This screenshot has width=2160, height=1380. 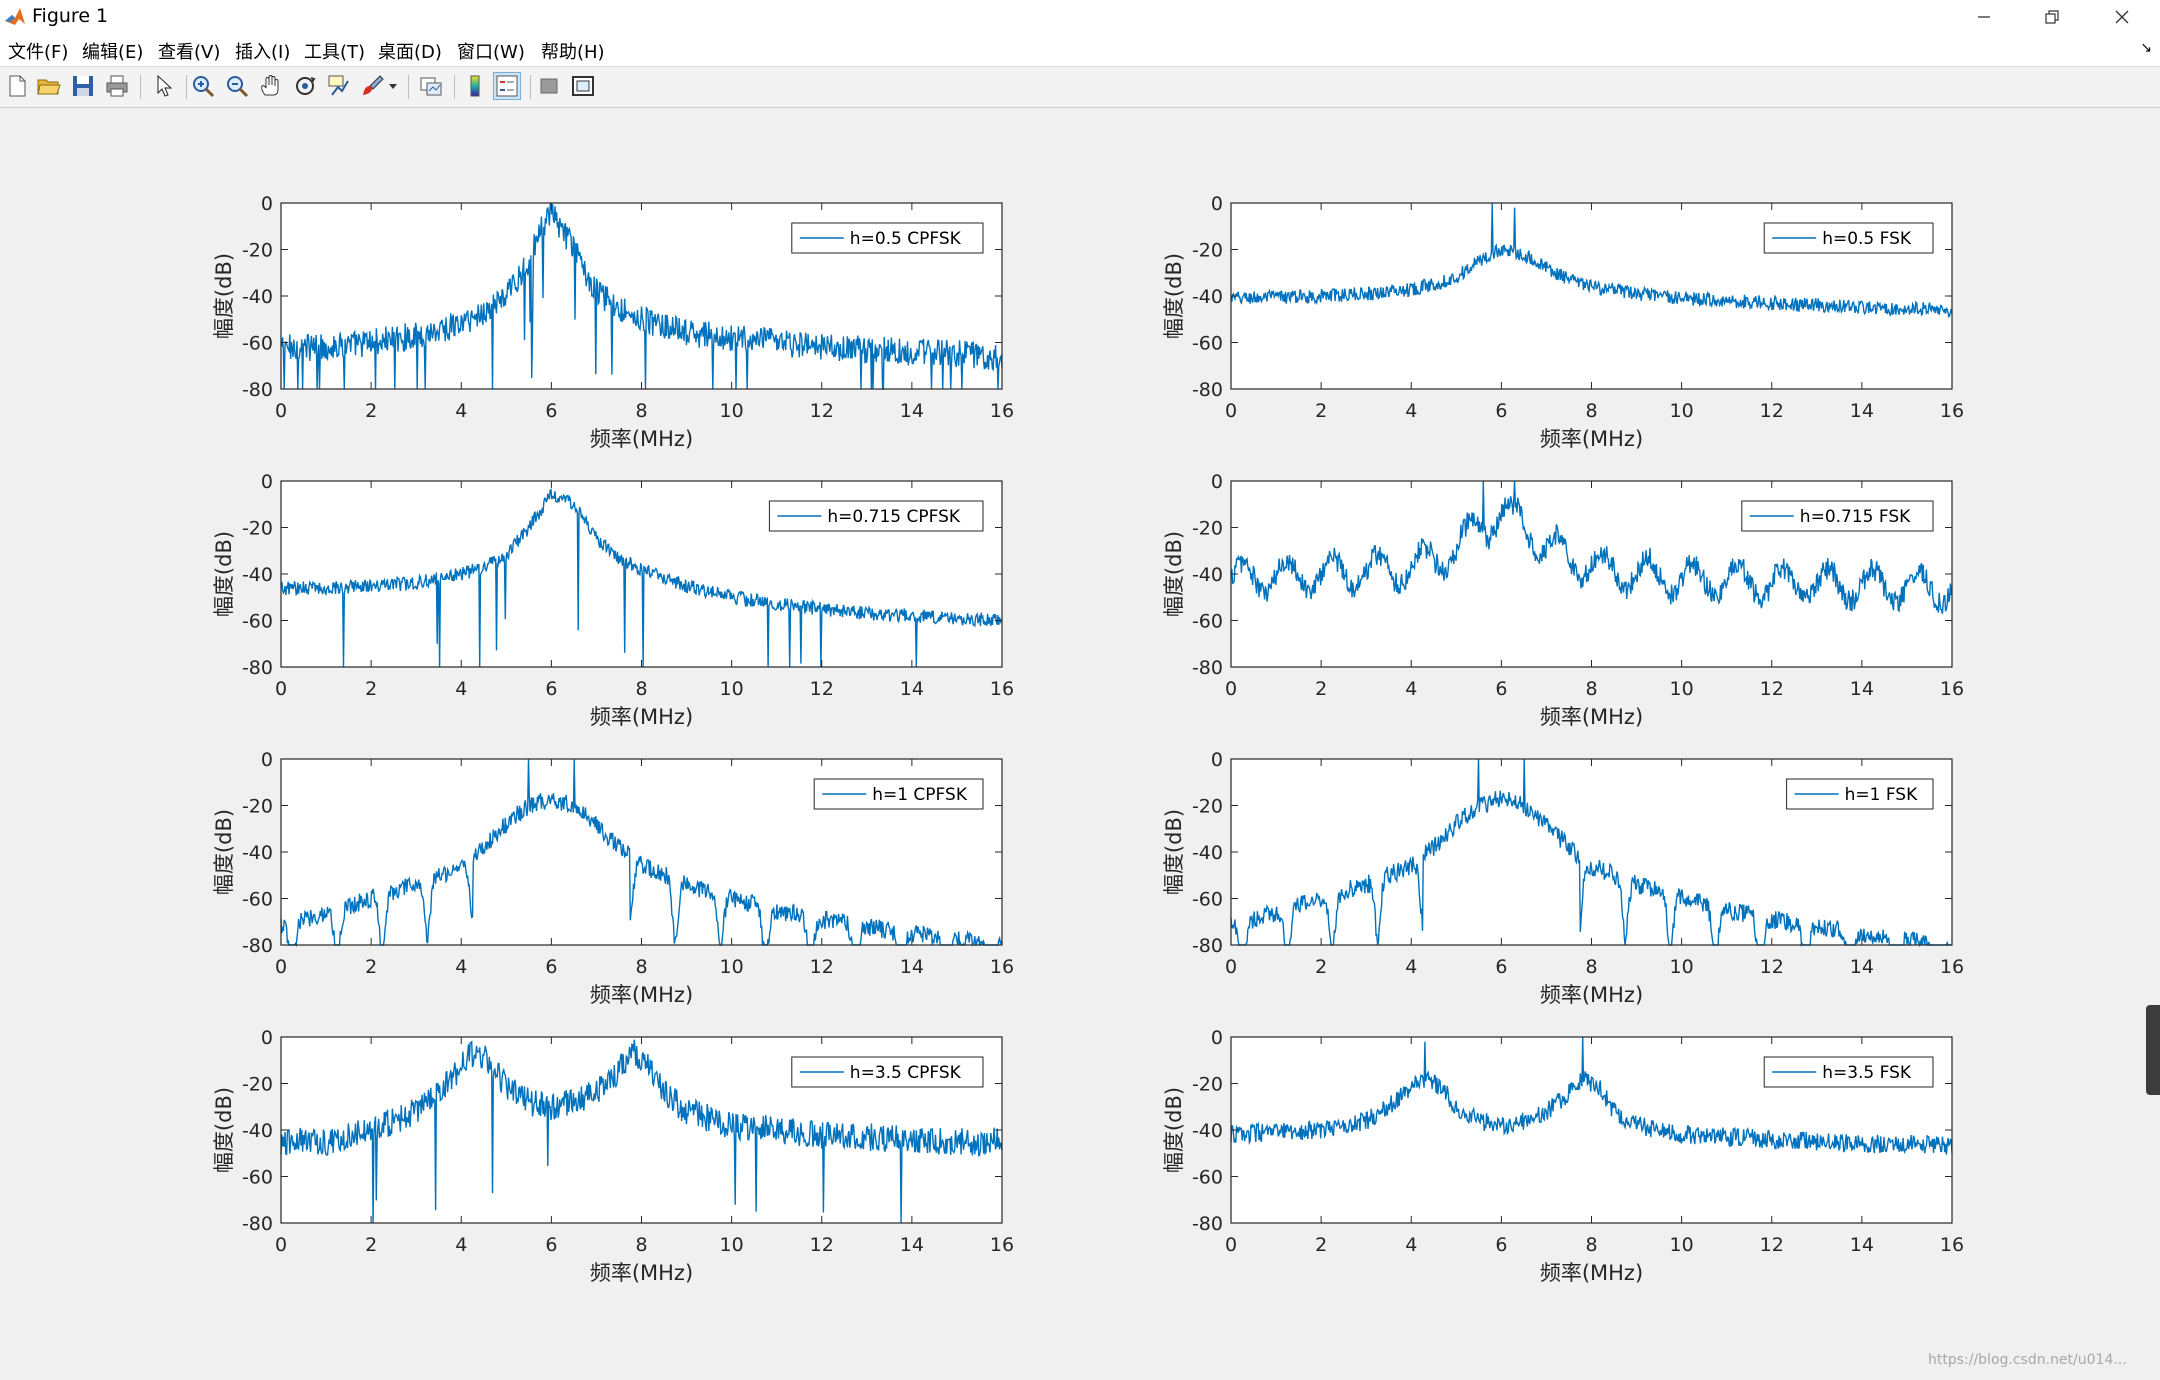 What do you see at coordinates (1321, 1245) in the screenshot?
I see `x-tick-label: 2` at bounding box center [1321, 1245].